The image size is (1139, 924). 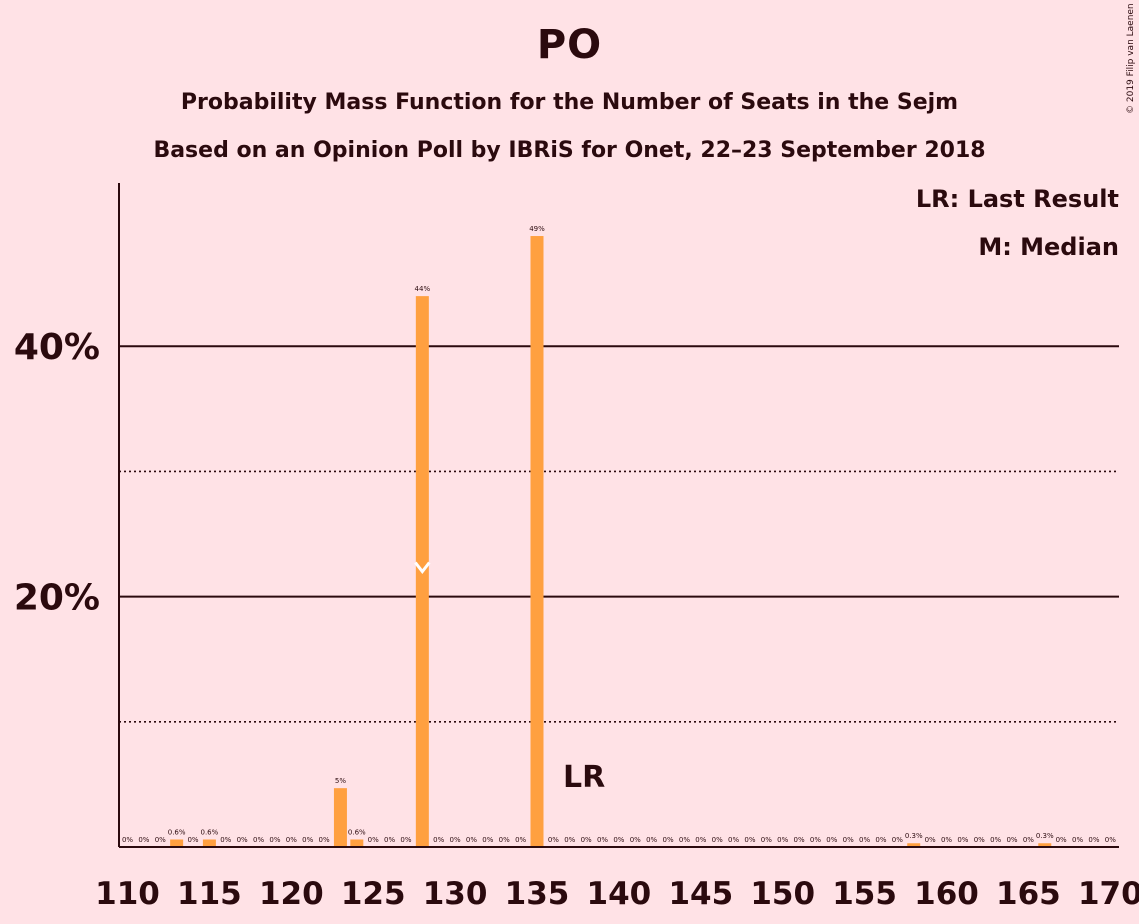 I want to click on chart-title: PO, so click(x=569, y=45).